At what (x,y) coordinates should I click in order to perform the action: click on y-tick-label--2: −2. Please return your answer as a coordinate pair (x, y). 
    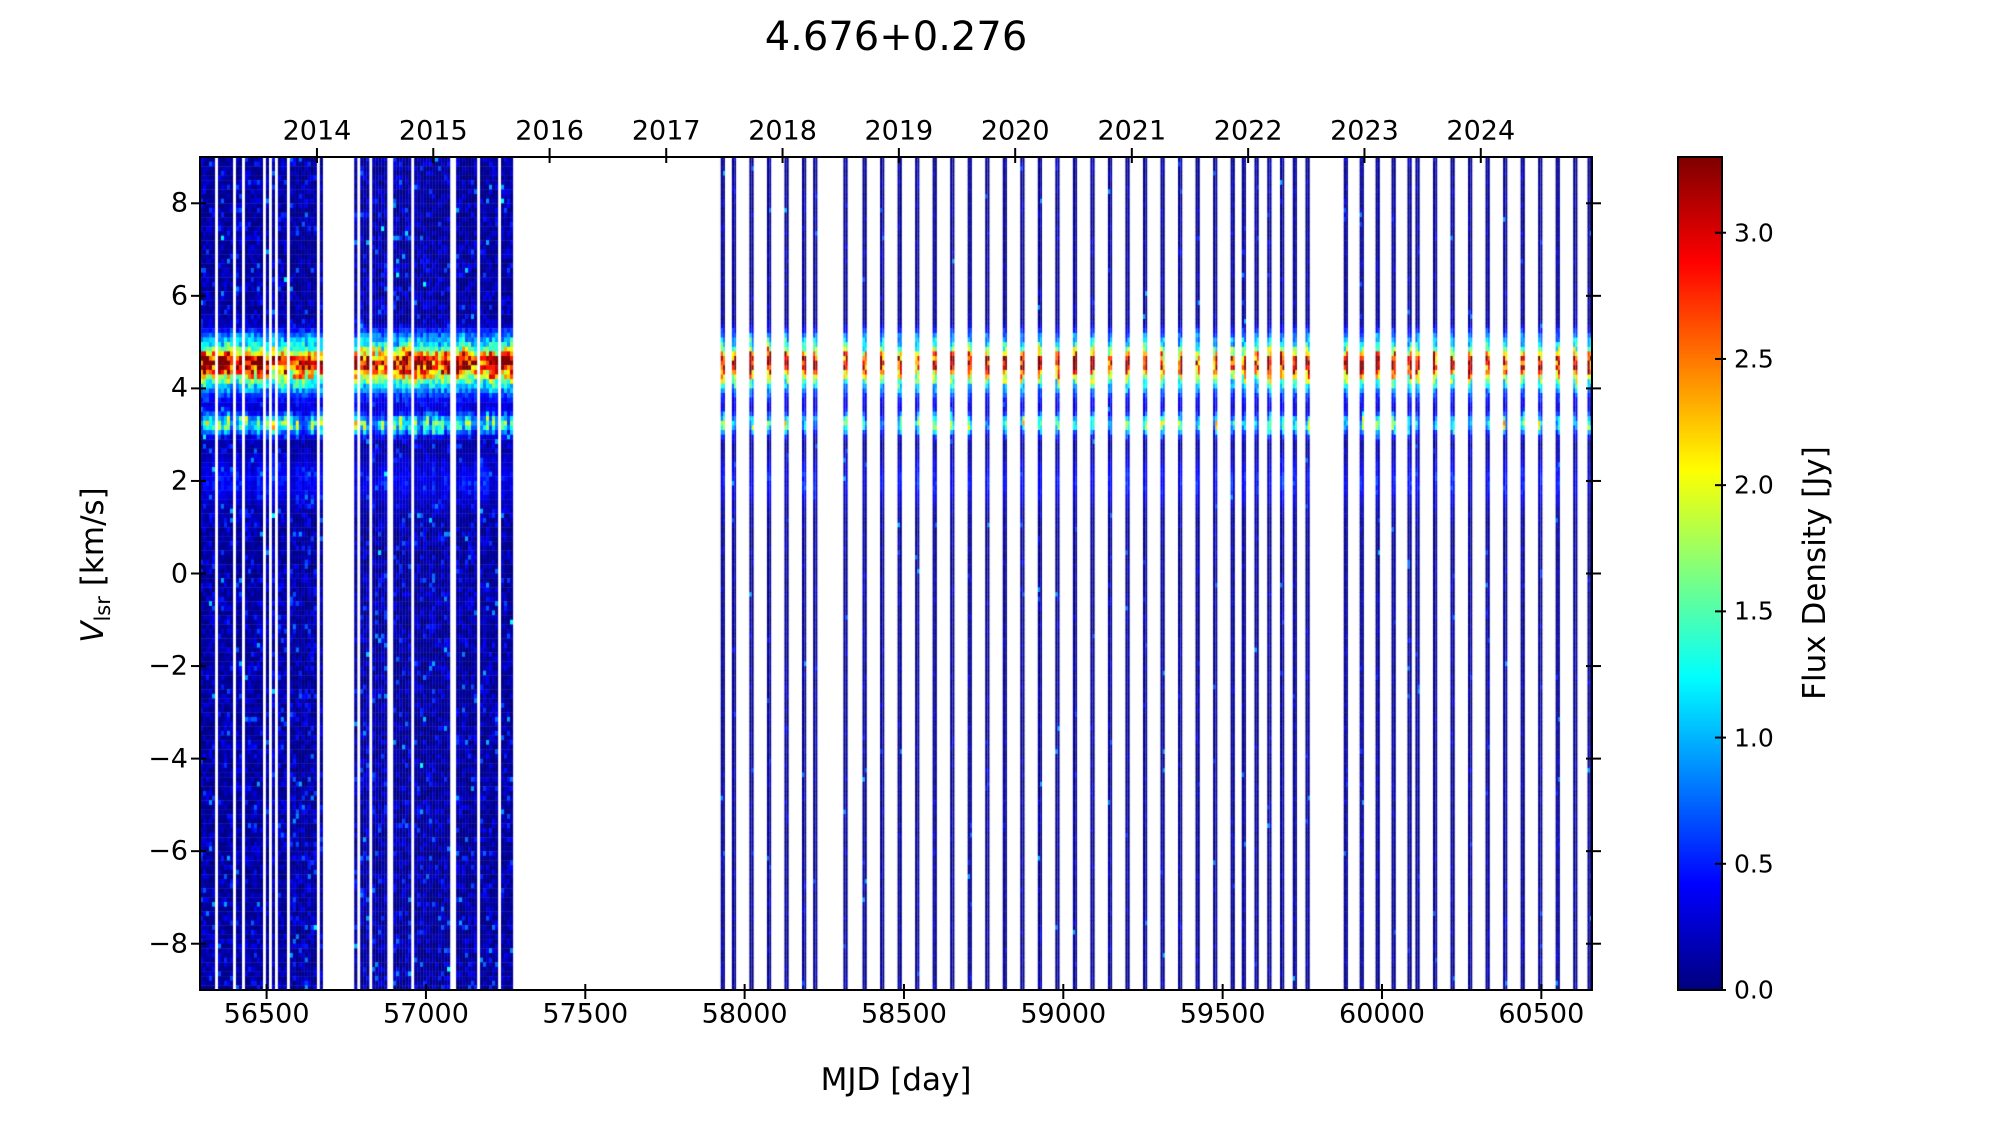
    Looking at the image, I should click on (168, 666).